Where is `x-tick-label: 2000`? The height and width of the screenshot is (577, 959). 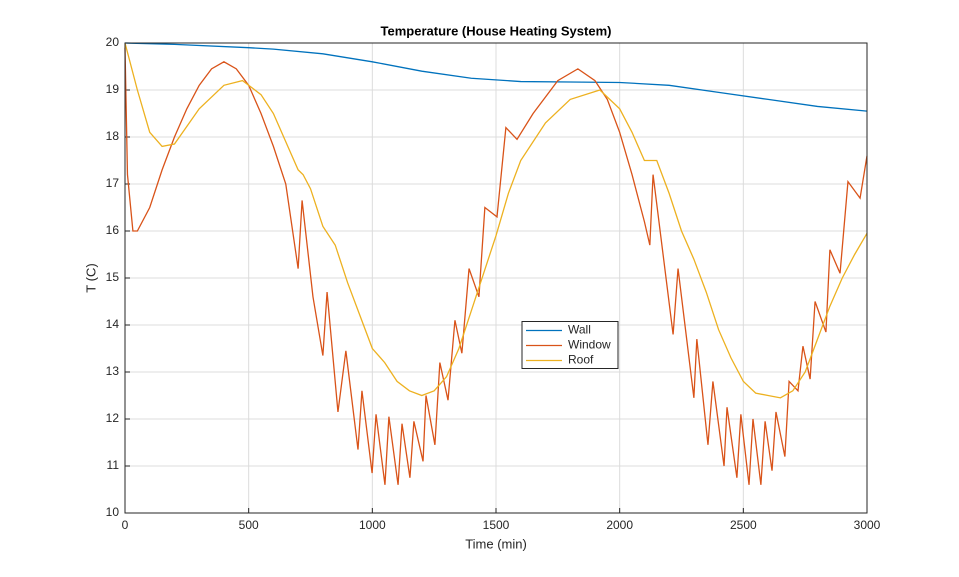 x-tick-label: 2000 is located at coordinates (619, 525).